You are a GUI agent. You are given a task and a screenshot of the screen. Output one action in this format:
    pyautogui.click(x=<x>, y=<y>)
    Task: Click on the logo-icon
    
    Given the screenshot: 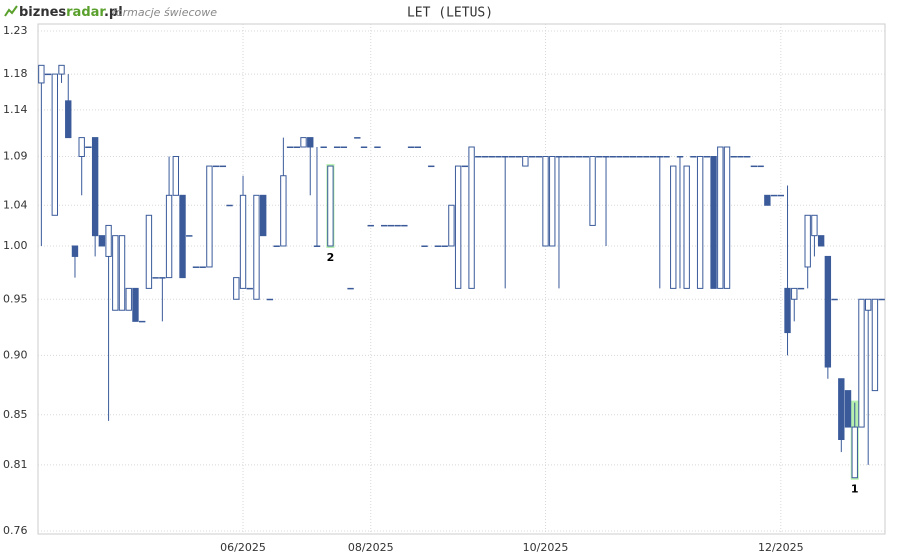 What is the action you would take?
    pyautogui.click(x=11, y=11)
    